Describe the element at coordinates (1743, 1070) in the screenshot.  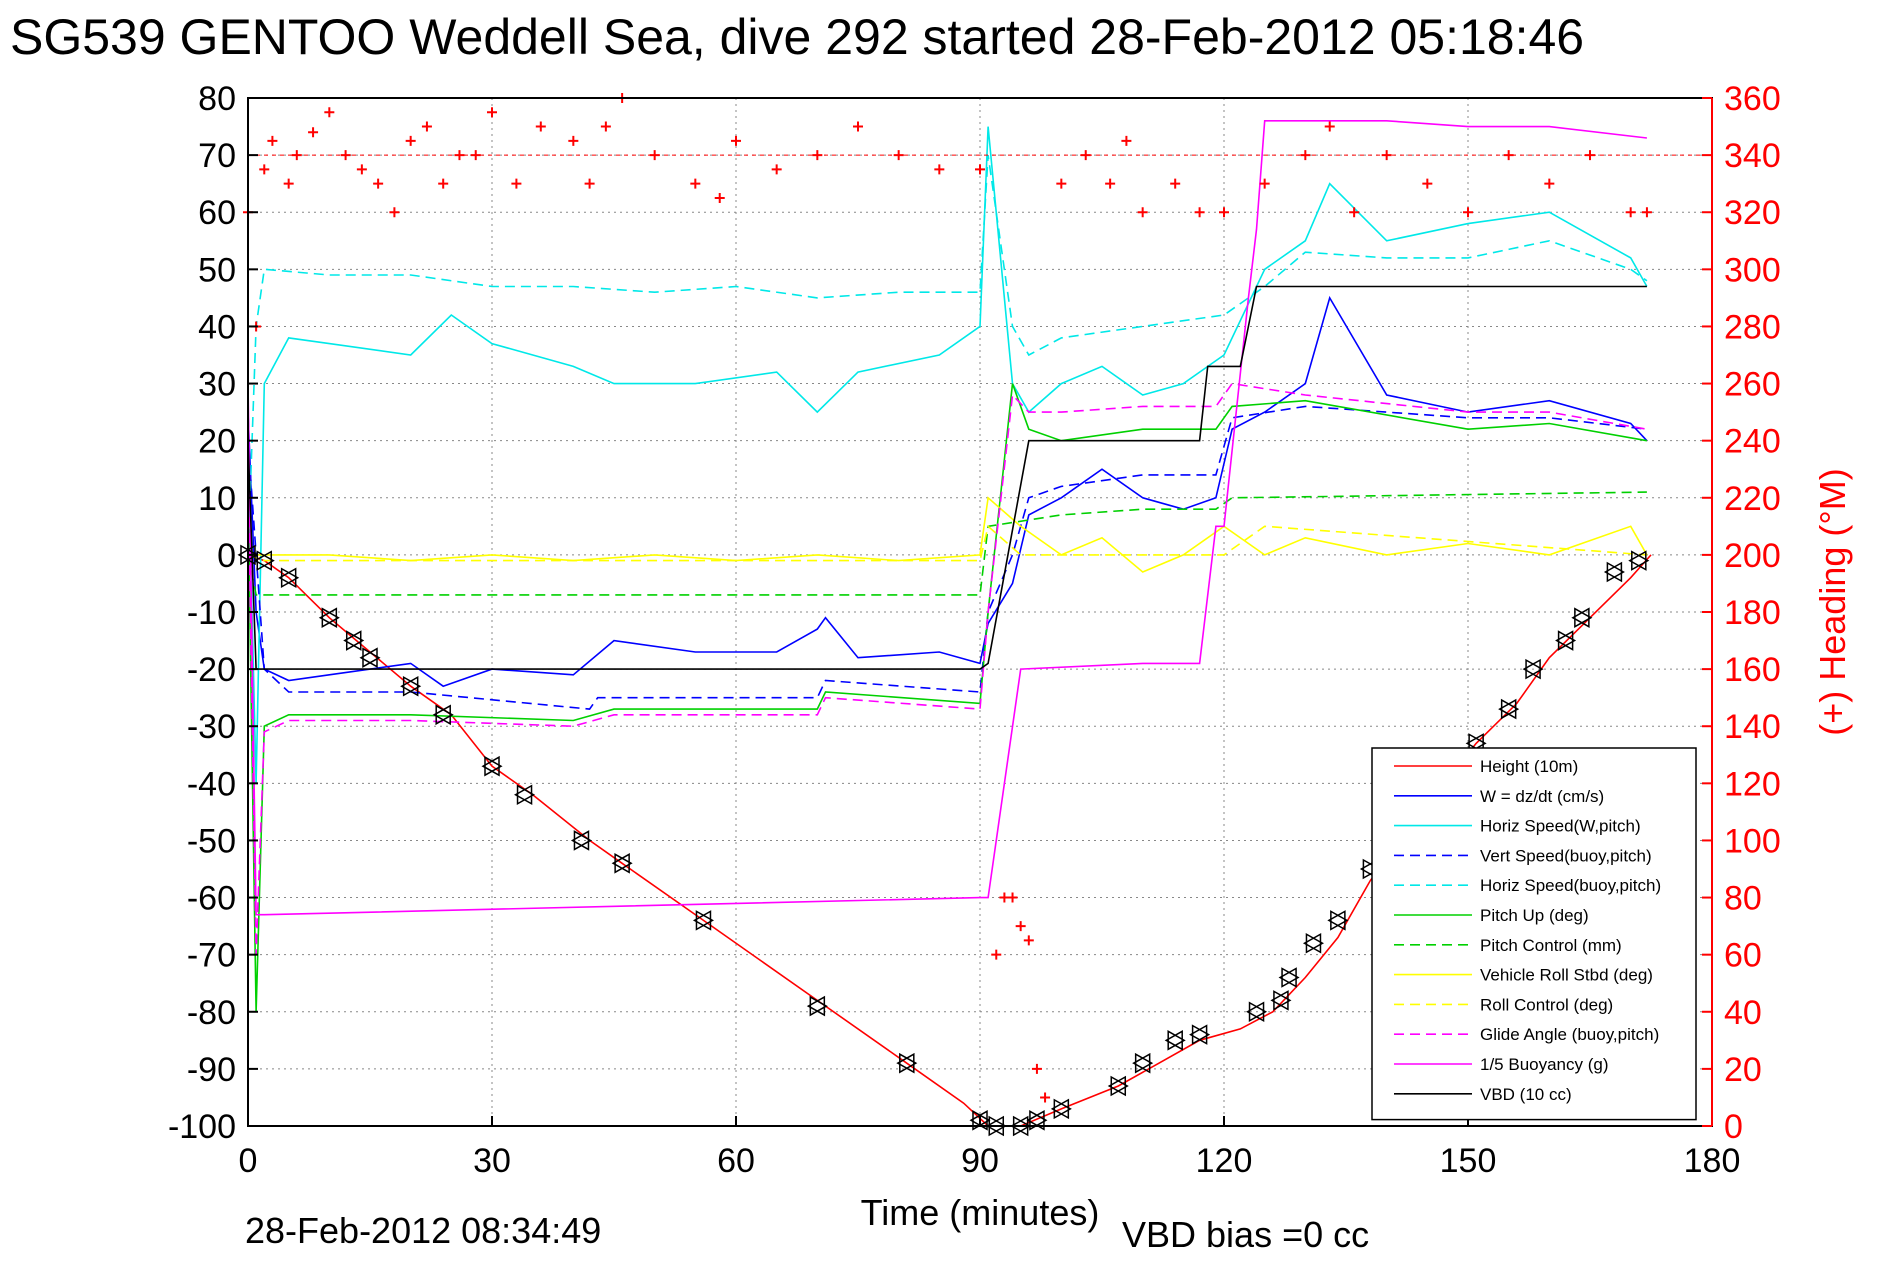
I see `y2-tick-label: 20` at that location.